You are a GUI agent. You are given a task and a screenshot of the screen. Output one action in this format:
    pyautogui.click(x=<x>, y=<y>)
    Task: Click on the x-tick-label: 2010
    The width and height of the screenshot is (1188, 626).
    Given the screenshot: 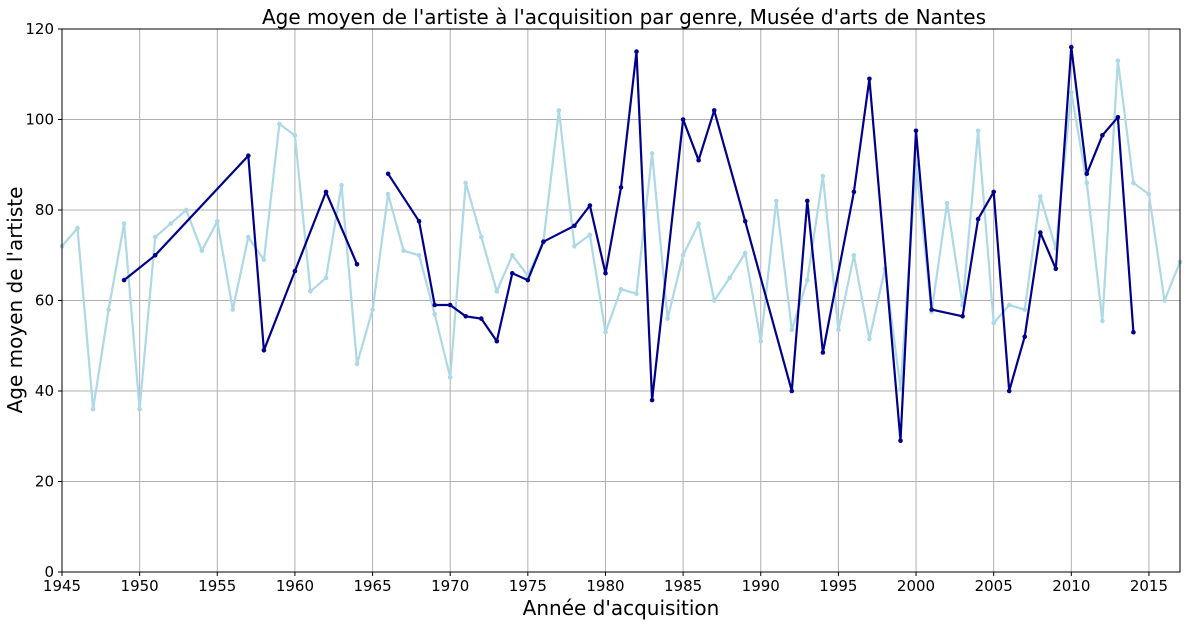 What is the action you would take?
    pyautogui.click(x=1071, y=586)
    